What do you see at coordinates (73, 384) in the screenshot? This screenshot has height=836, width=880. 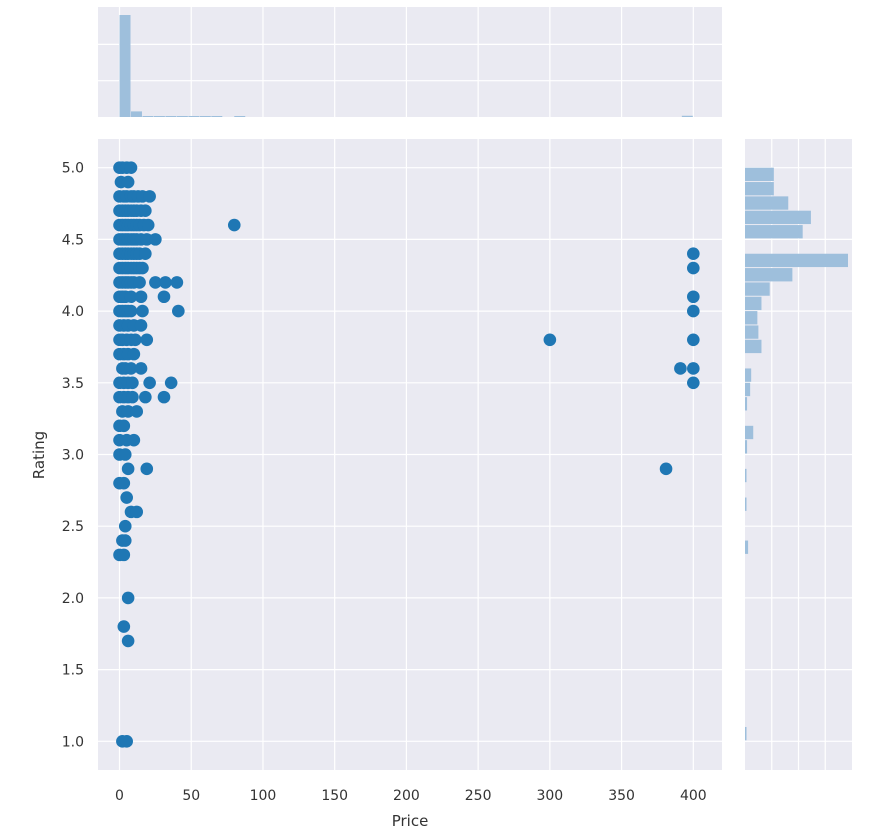 I see `y-tick-label: 3.5` at bounding box center [73, 384].